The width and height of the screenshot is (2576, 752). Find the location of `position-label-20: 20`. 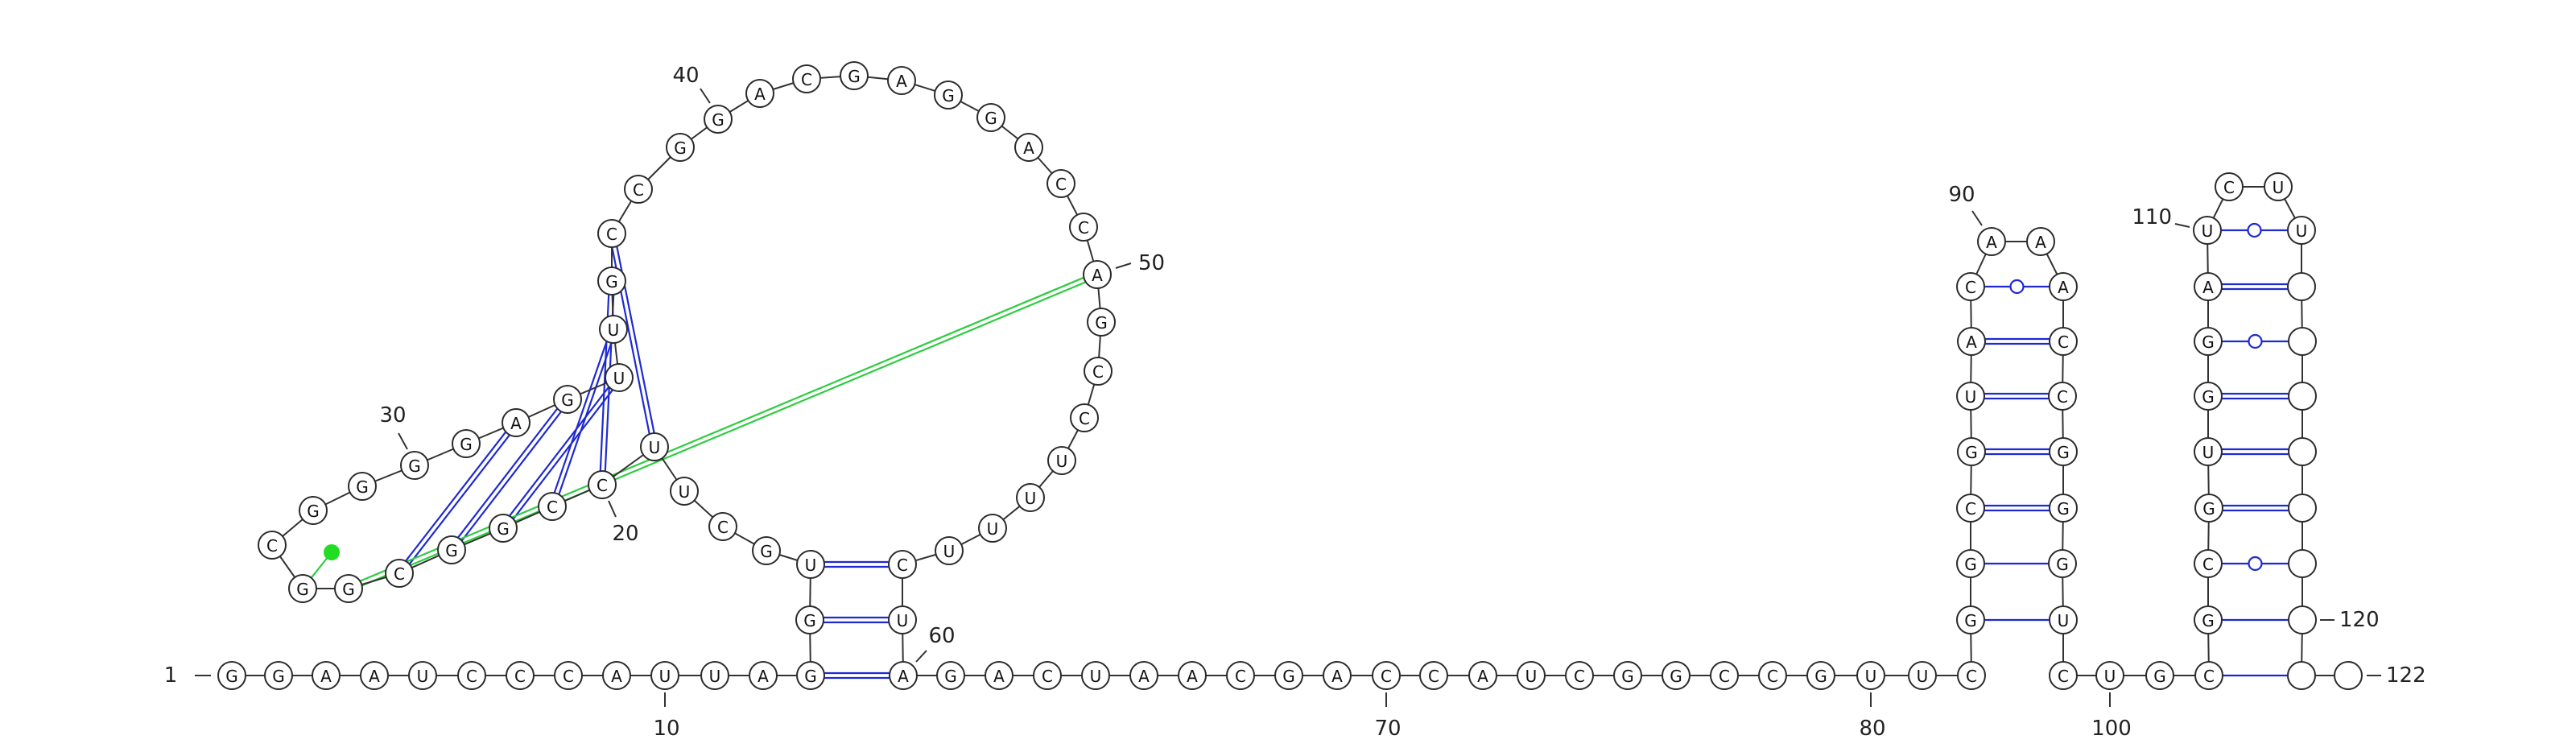

position-label-20: 20 is located at coordinates (623, 523).